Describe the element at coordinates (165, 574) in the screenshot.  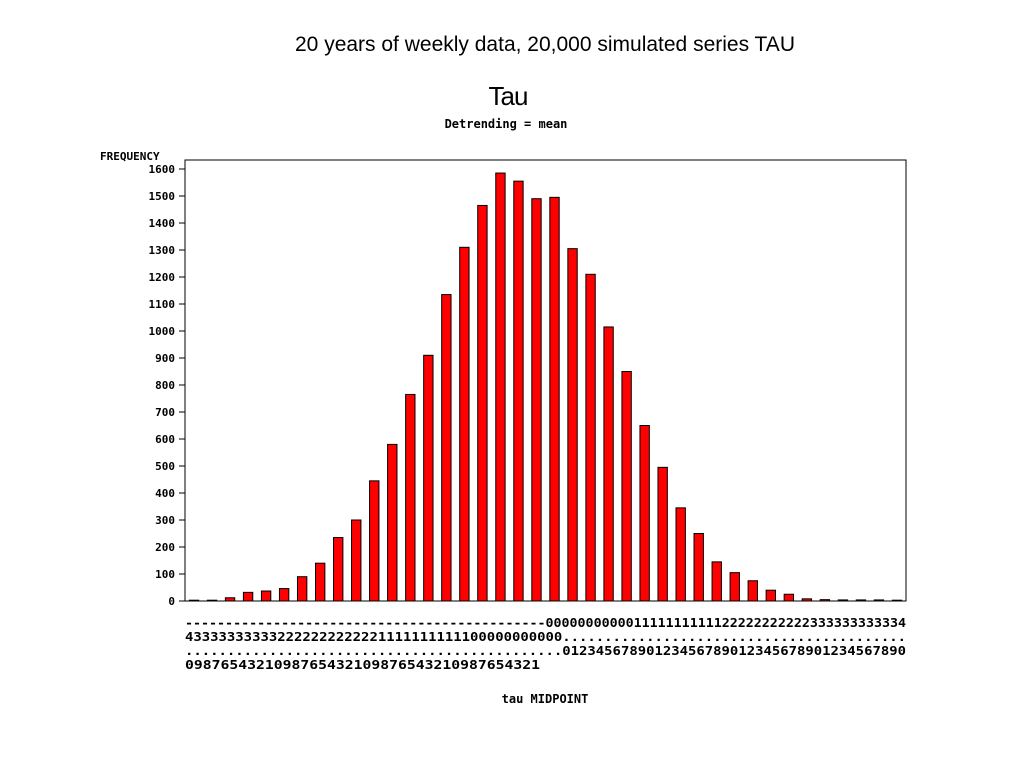
I see `y-tick-label: 100` at that location.